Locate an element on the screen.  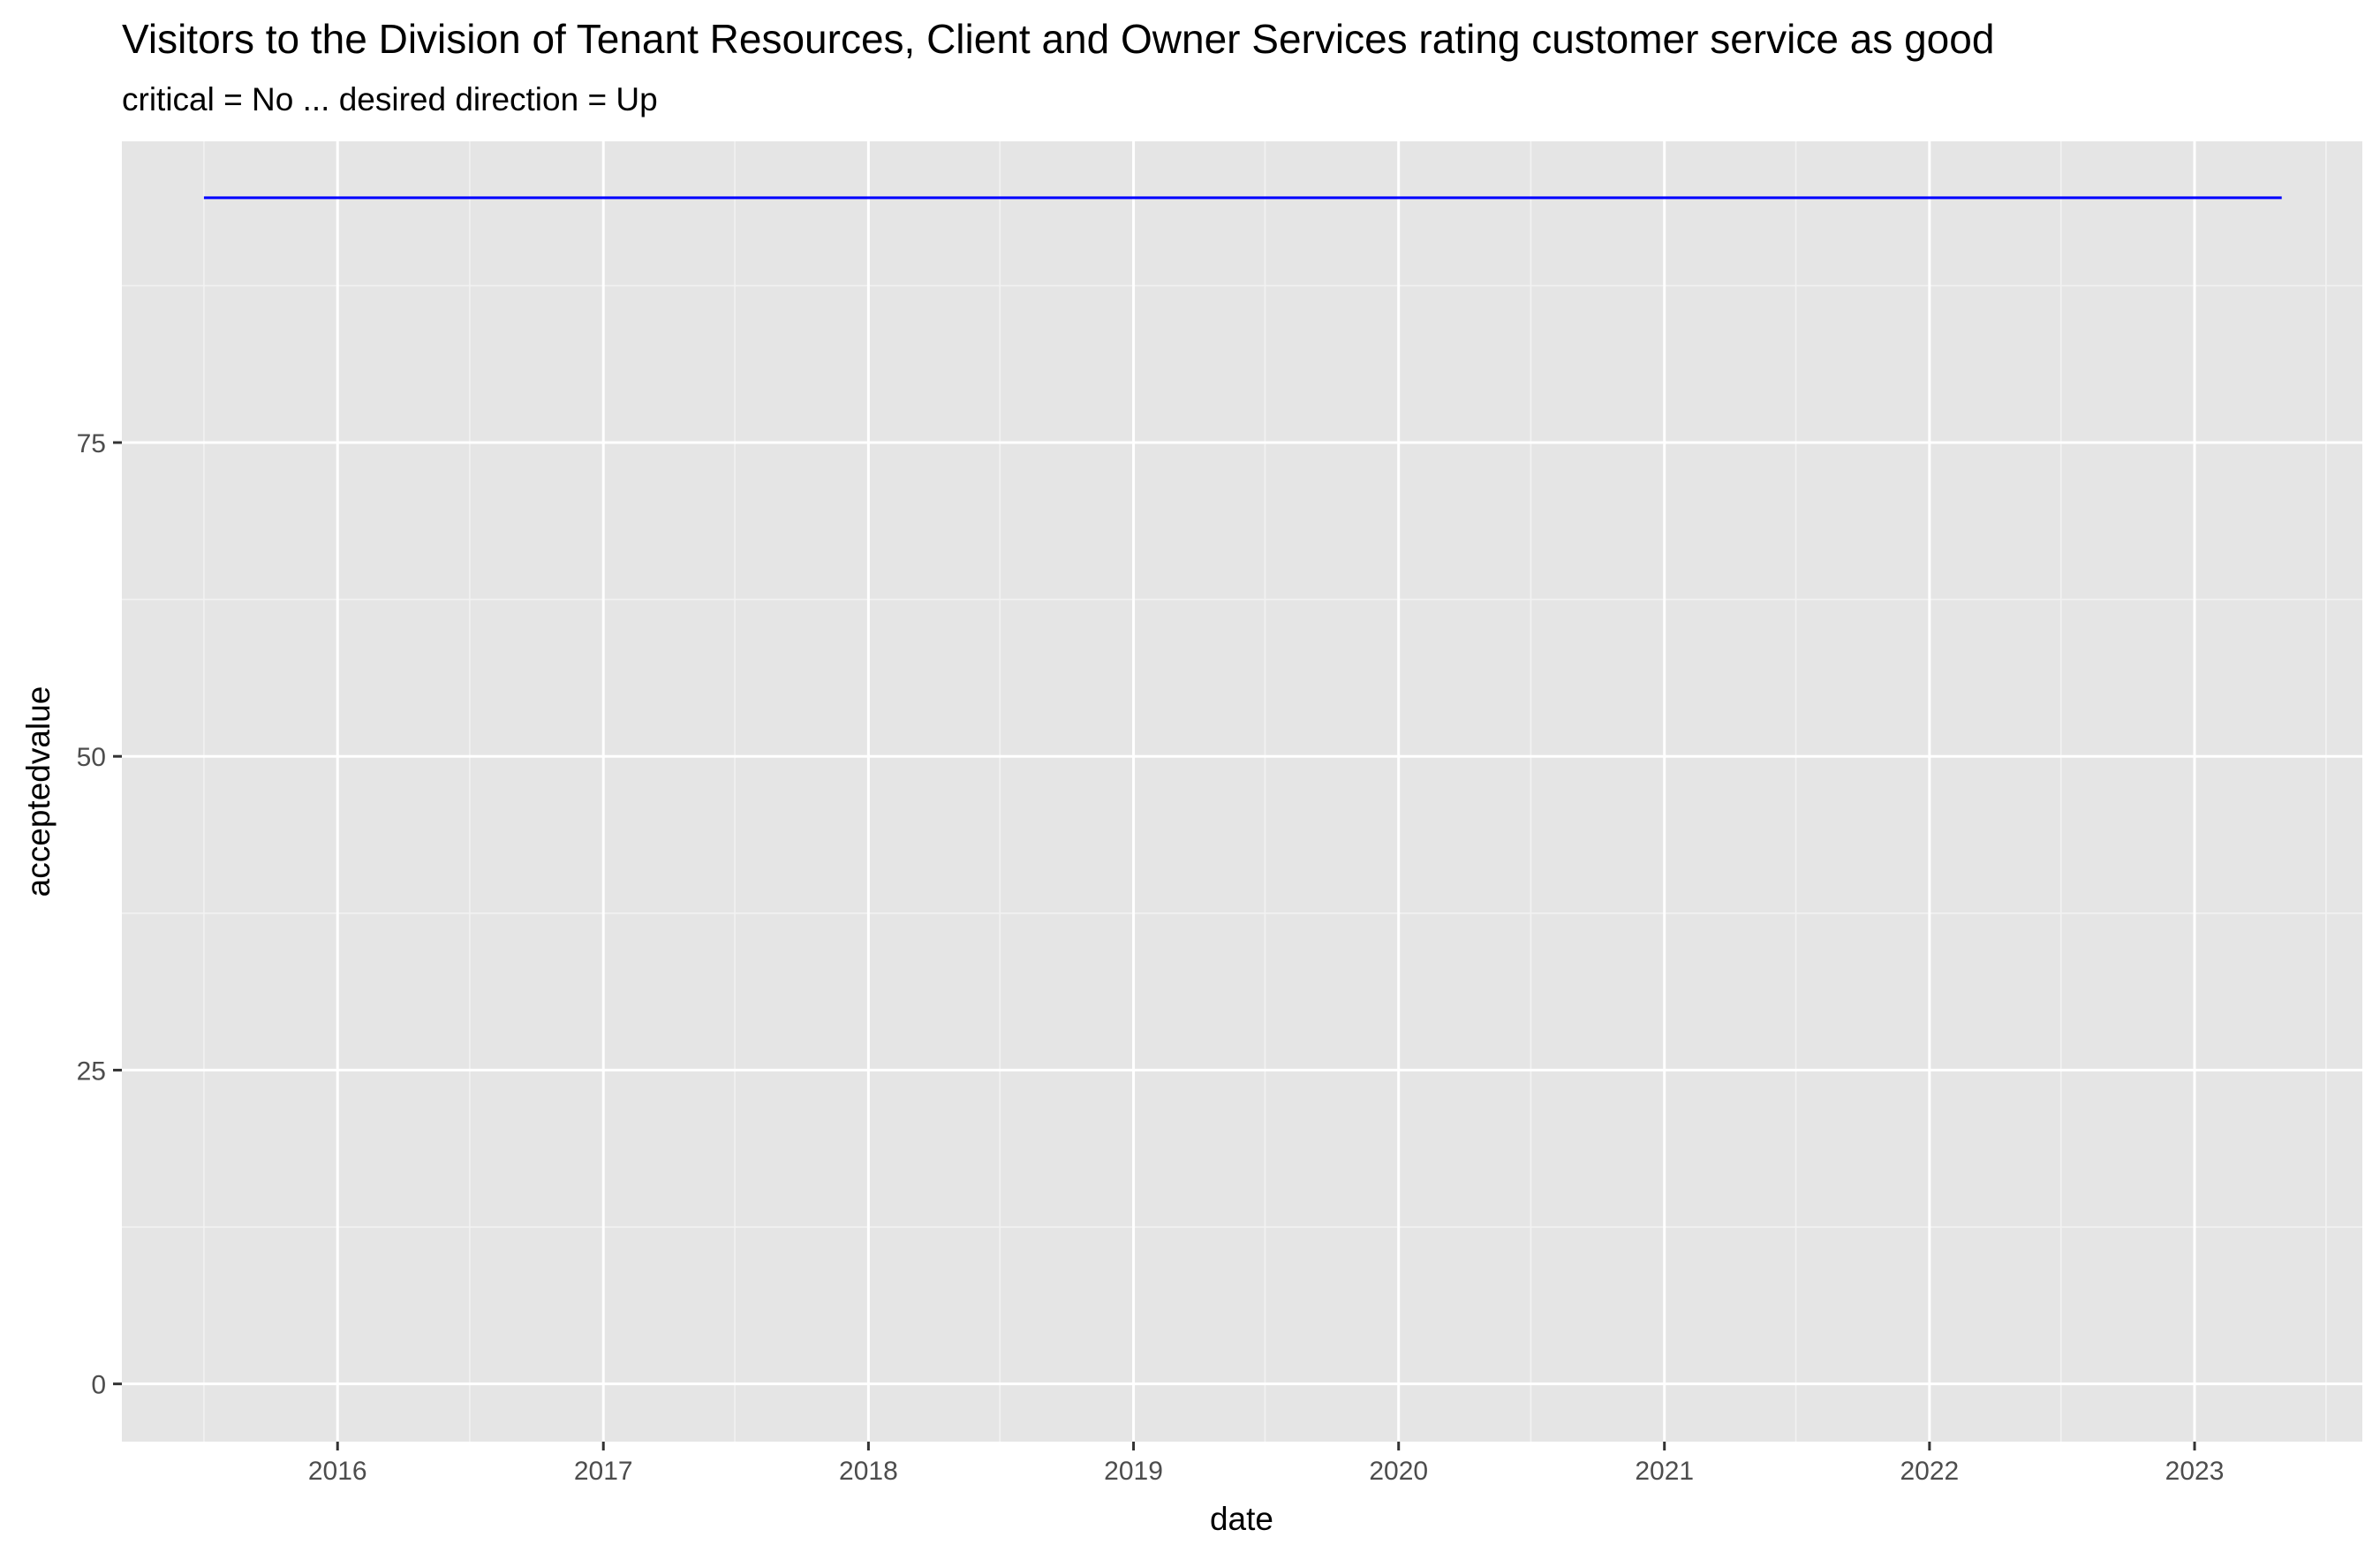
chart-subtitle: critical = No ... desired direction = Up is located at coordinates (390, 99).